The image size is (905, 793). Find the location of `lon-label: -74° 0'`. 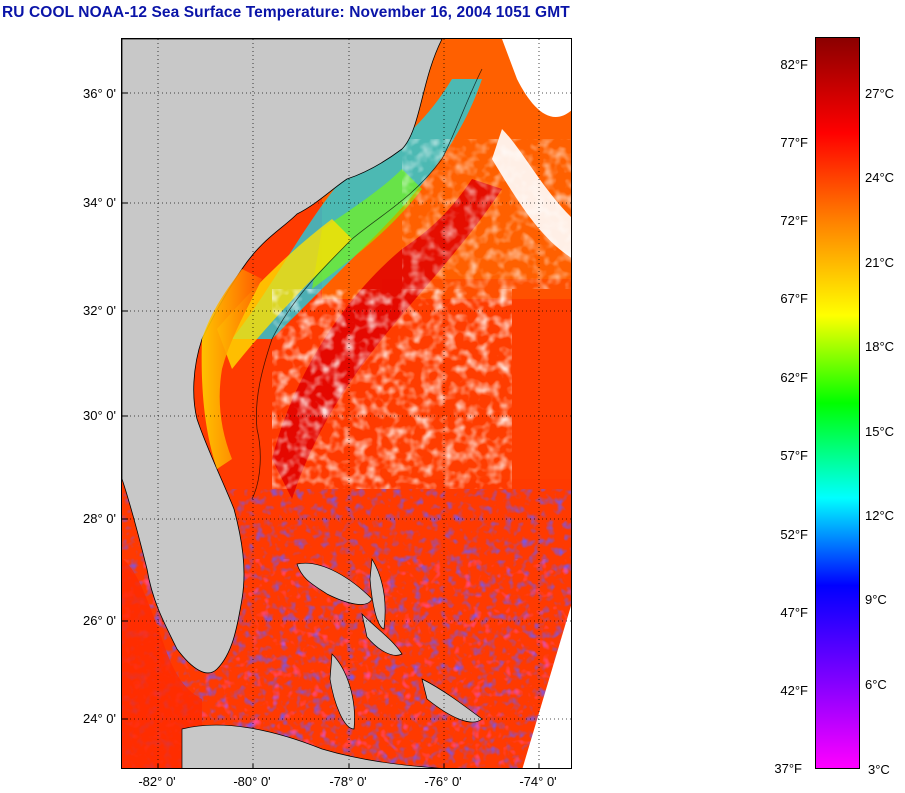

lon-label: -74° 0' is located at coordinates (538, 781).